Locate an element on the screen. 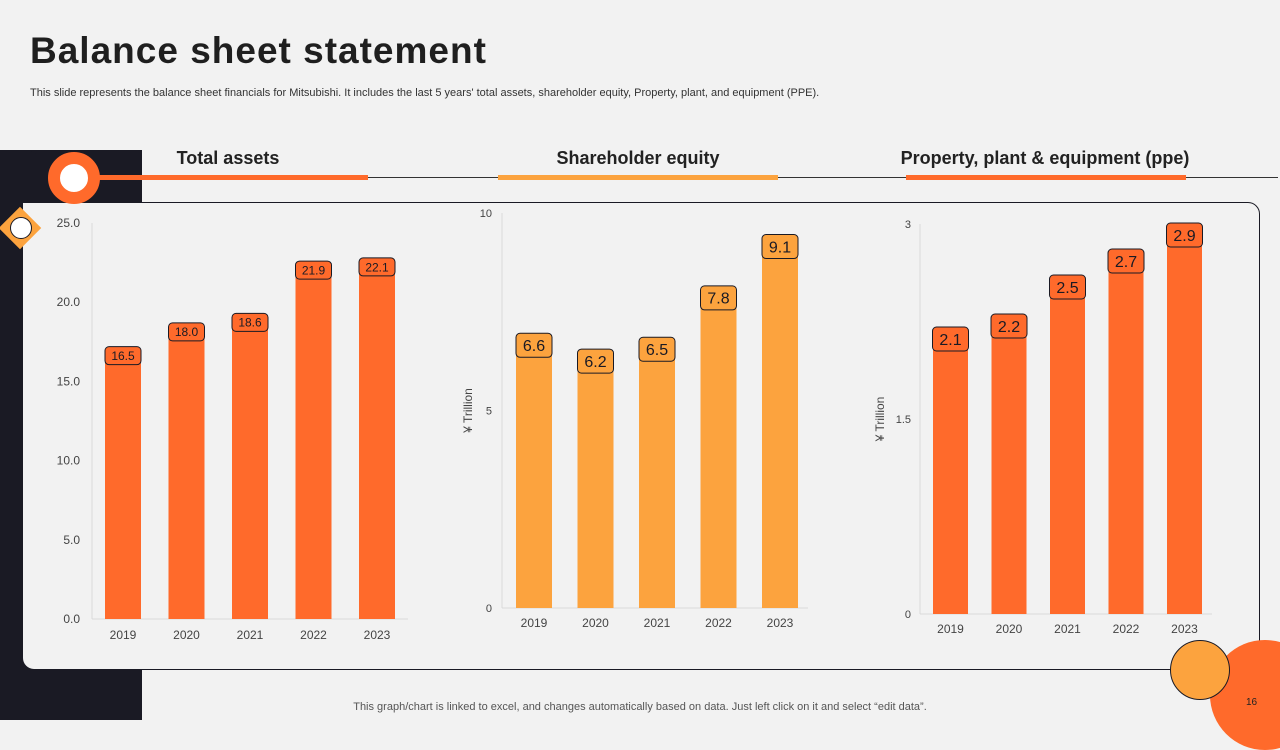 This screenshot has height=750, width=1280. chart-1-data-label: 6.5 is located at coordinates (657, 350).